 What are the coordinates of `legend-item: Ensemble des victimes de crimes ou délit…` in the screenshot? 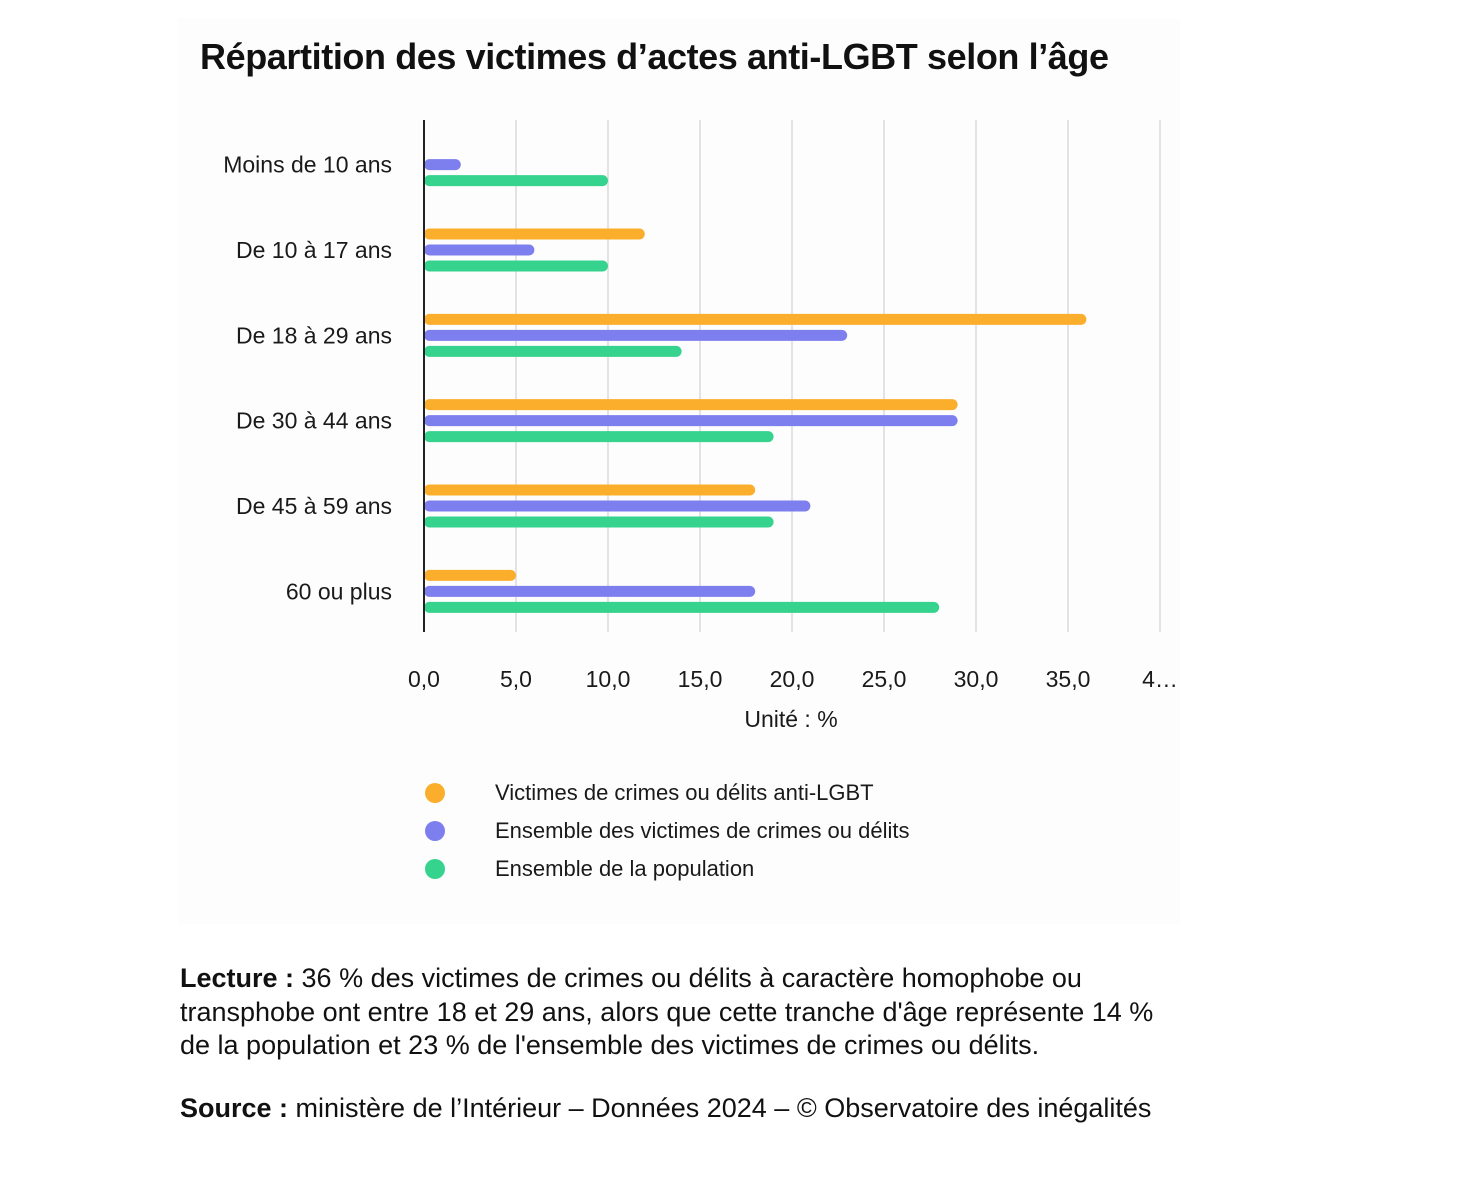 It's located at (667, 831).